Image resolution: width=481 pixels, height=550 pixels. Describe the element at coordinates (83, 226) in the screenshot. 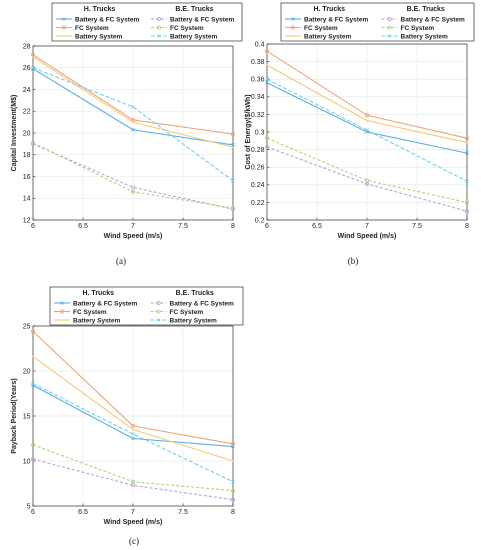

I see `x-tick-label: 6.5` at that location.